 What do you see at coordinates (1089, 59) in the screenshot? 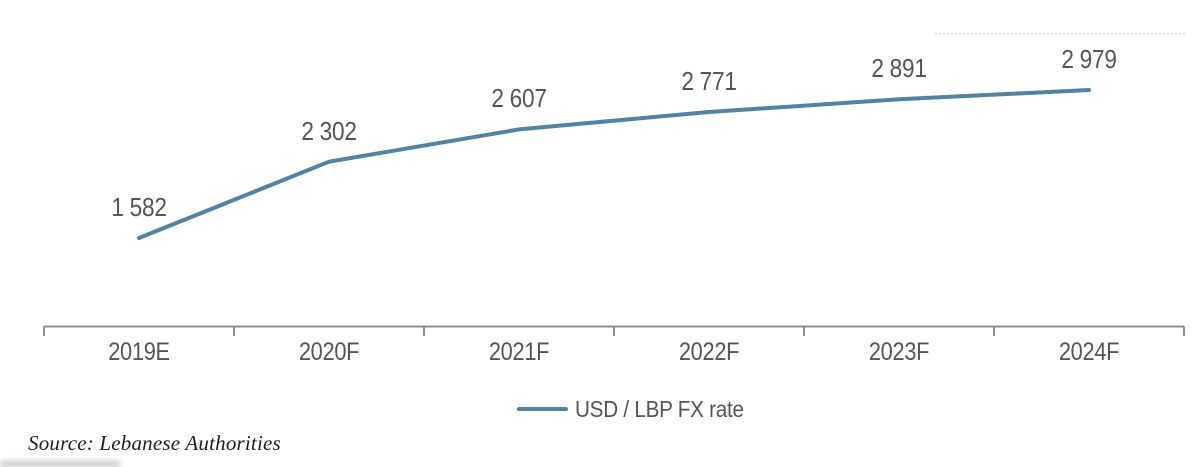
I see `value-label: 2 979` at bounding box center [1089, 59].